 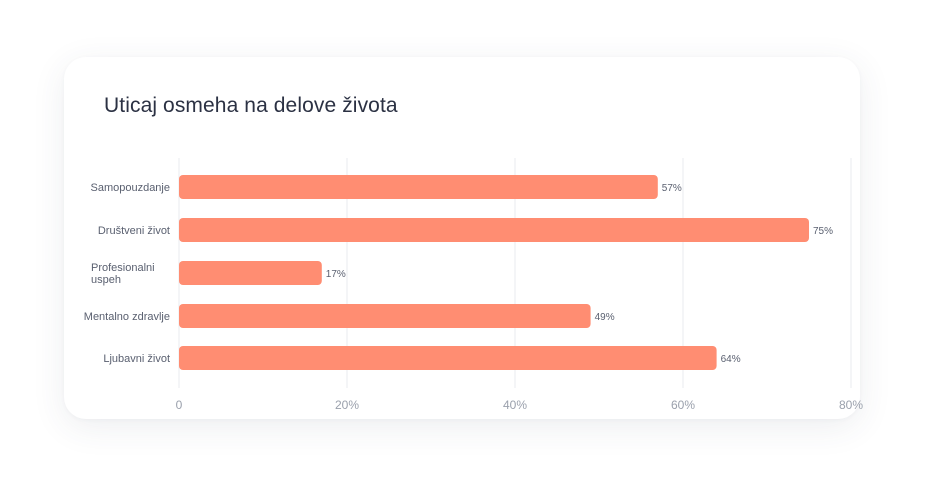 What do you see at coordinates (672, 188) in the screenshot?
I see `data-label: 57%` at bounding box center [672, 188].